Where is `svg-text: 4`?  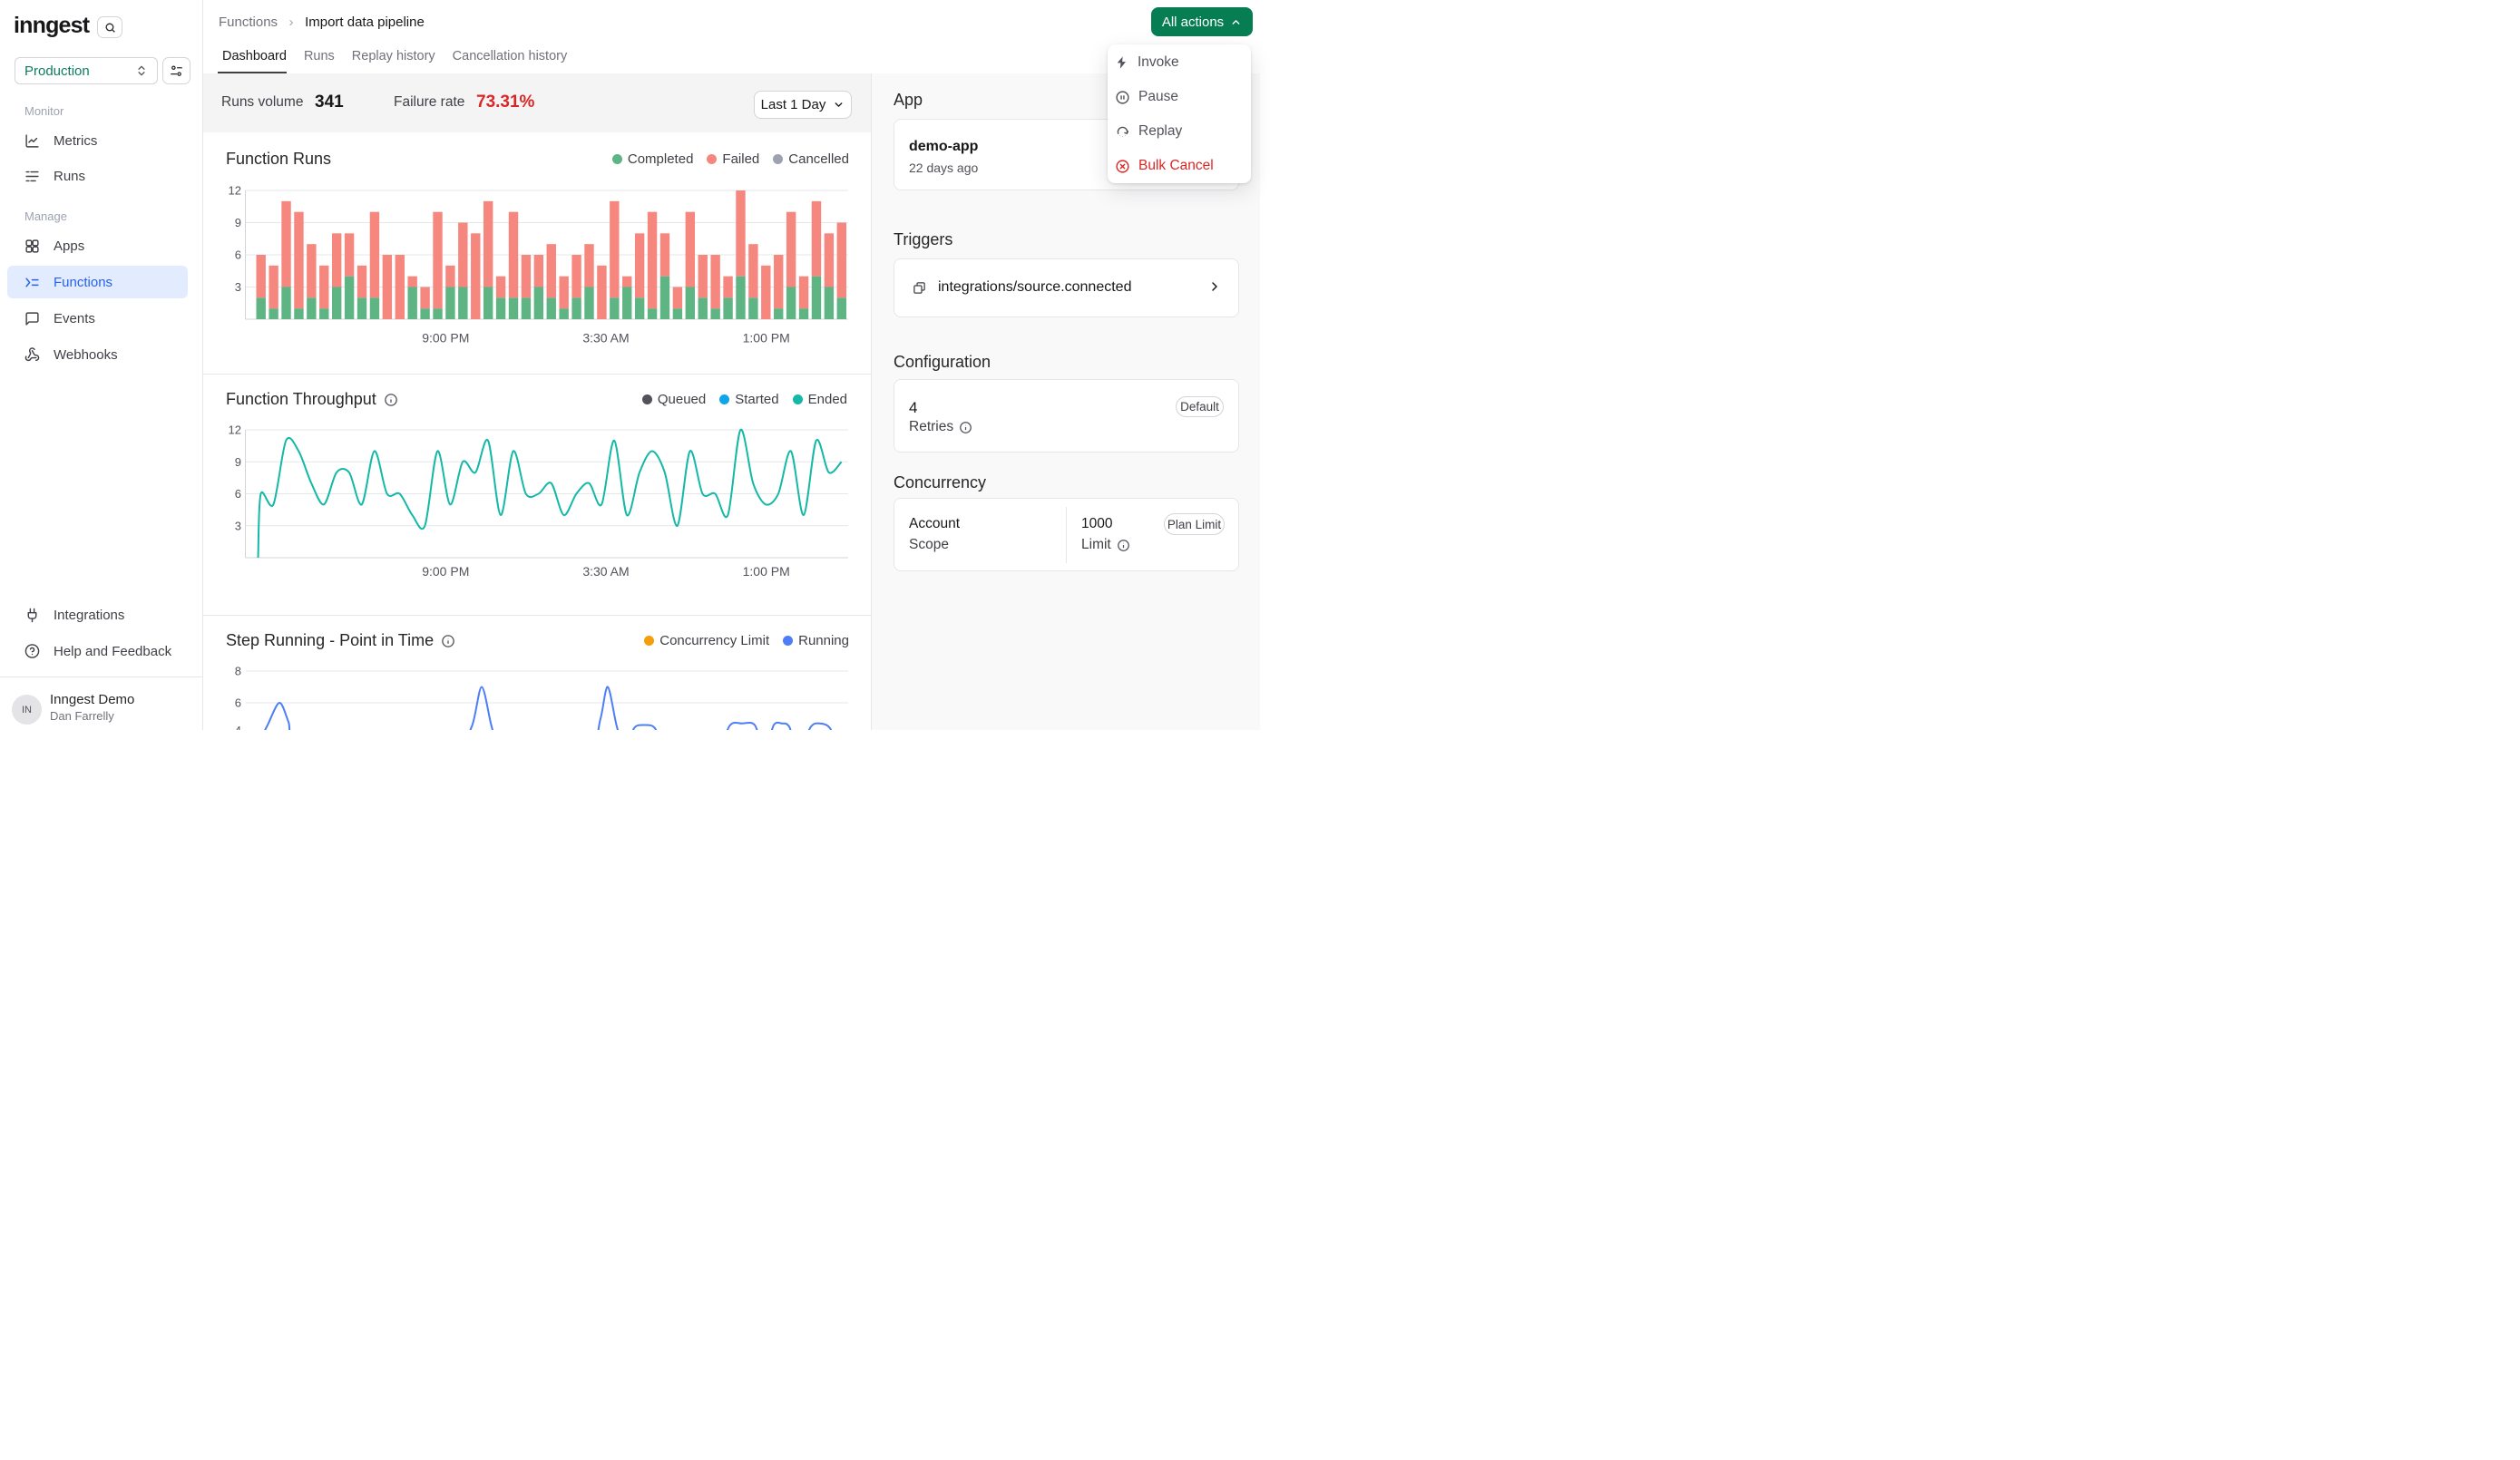 svg-text: 4 is located at coordinates (238, 727).